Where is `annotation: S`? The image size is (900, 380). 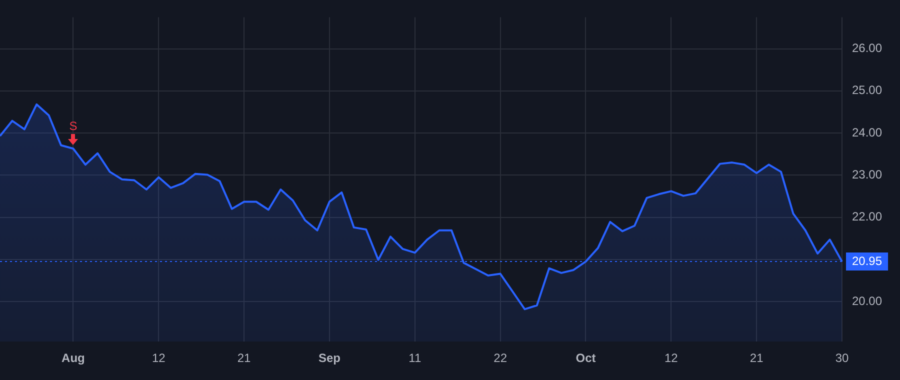 annotation: S is located at coordinates (73, 125).